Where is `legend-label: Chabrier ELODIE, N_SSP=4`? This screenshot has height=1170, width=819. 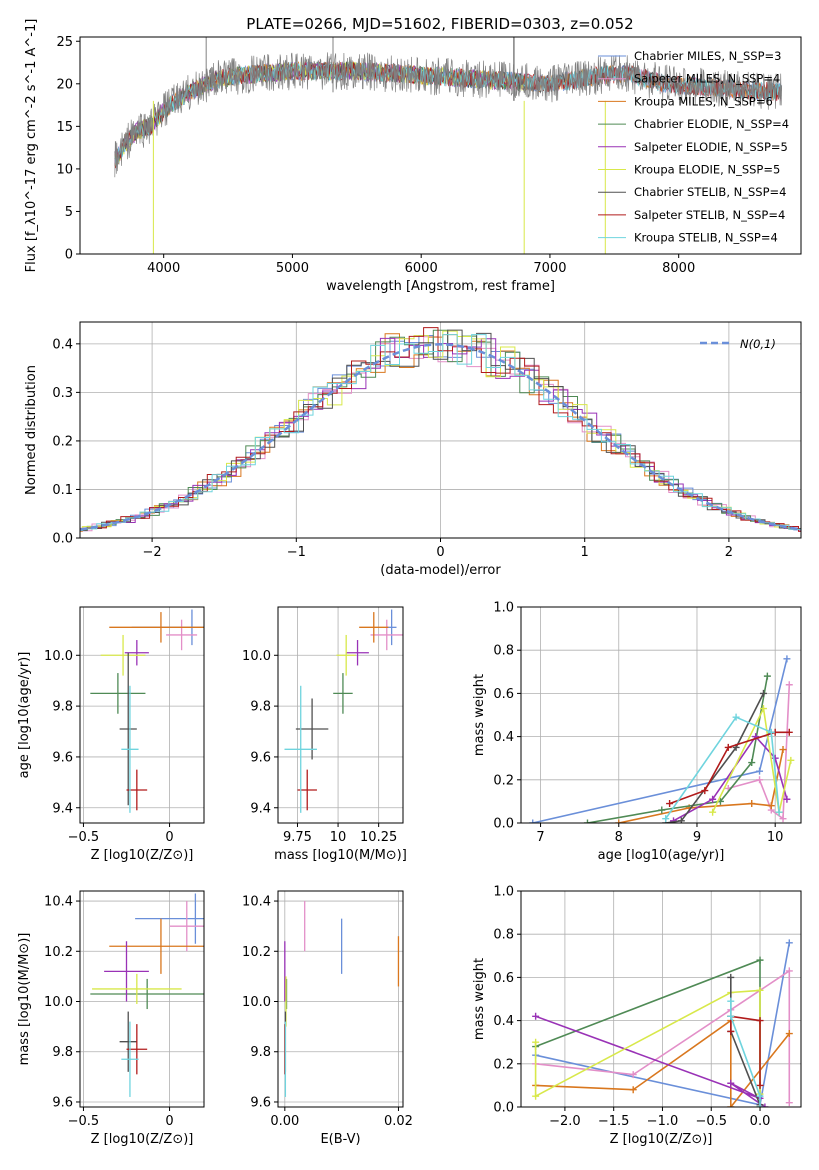
legend-label: Chabrier ELODIE, N_SSP=4 is located at coordinates (711, 124).